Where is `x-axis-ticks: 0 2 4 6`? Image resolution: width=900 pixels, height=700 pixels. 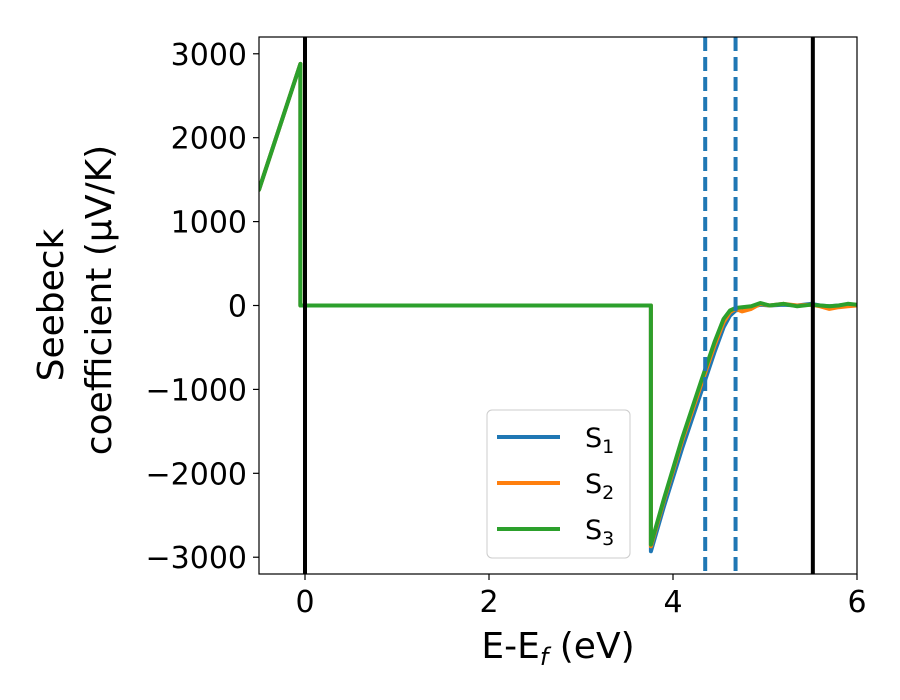 x-axis-ticks: 0 2 4 6 is located at coordinates (581, 597).